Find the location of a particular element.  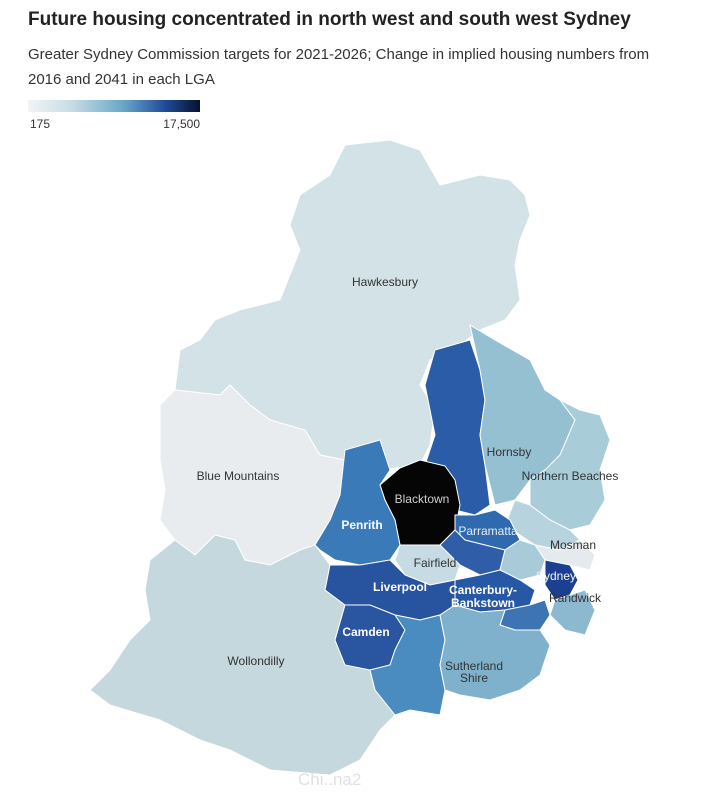

label-sydney: Sydney is located at coordinates (556, 576).